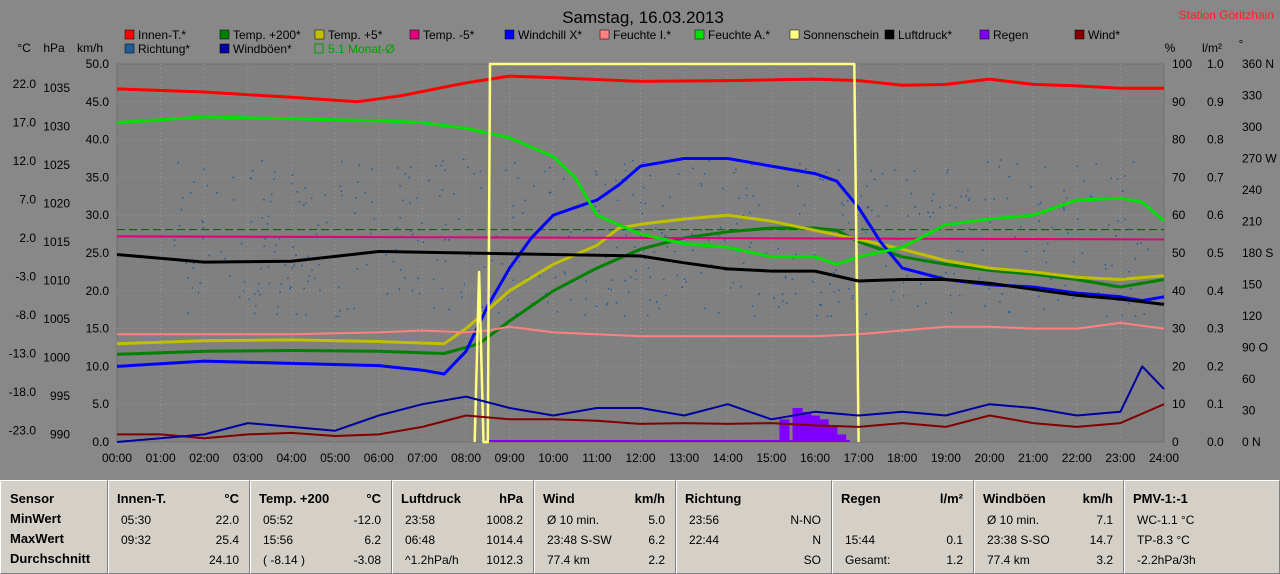 This screenshot has width=1280, height=574. Describe the element at coordinates (1215, 291) in the screenshot. I see `tick-label-rain: 0.4` at that location.